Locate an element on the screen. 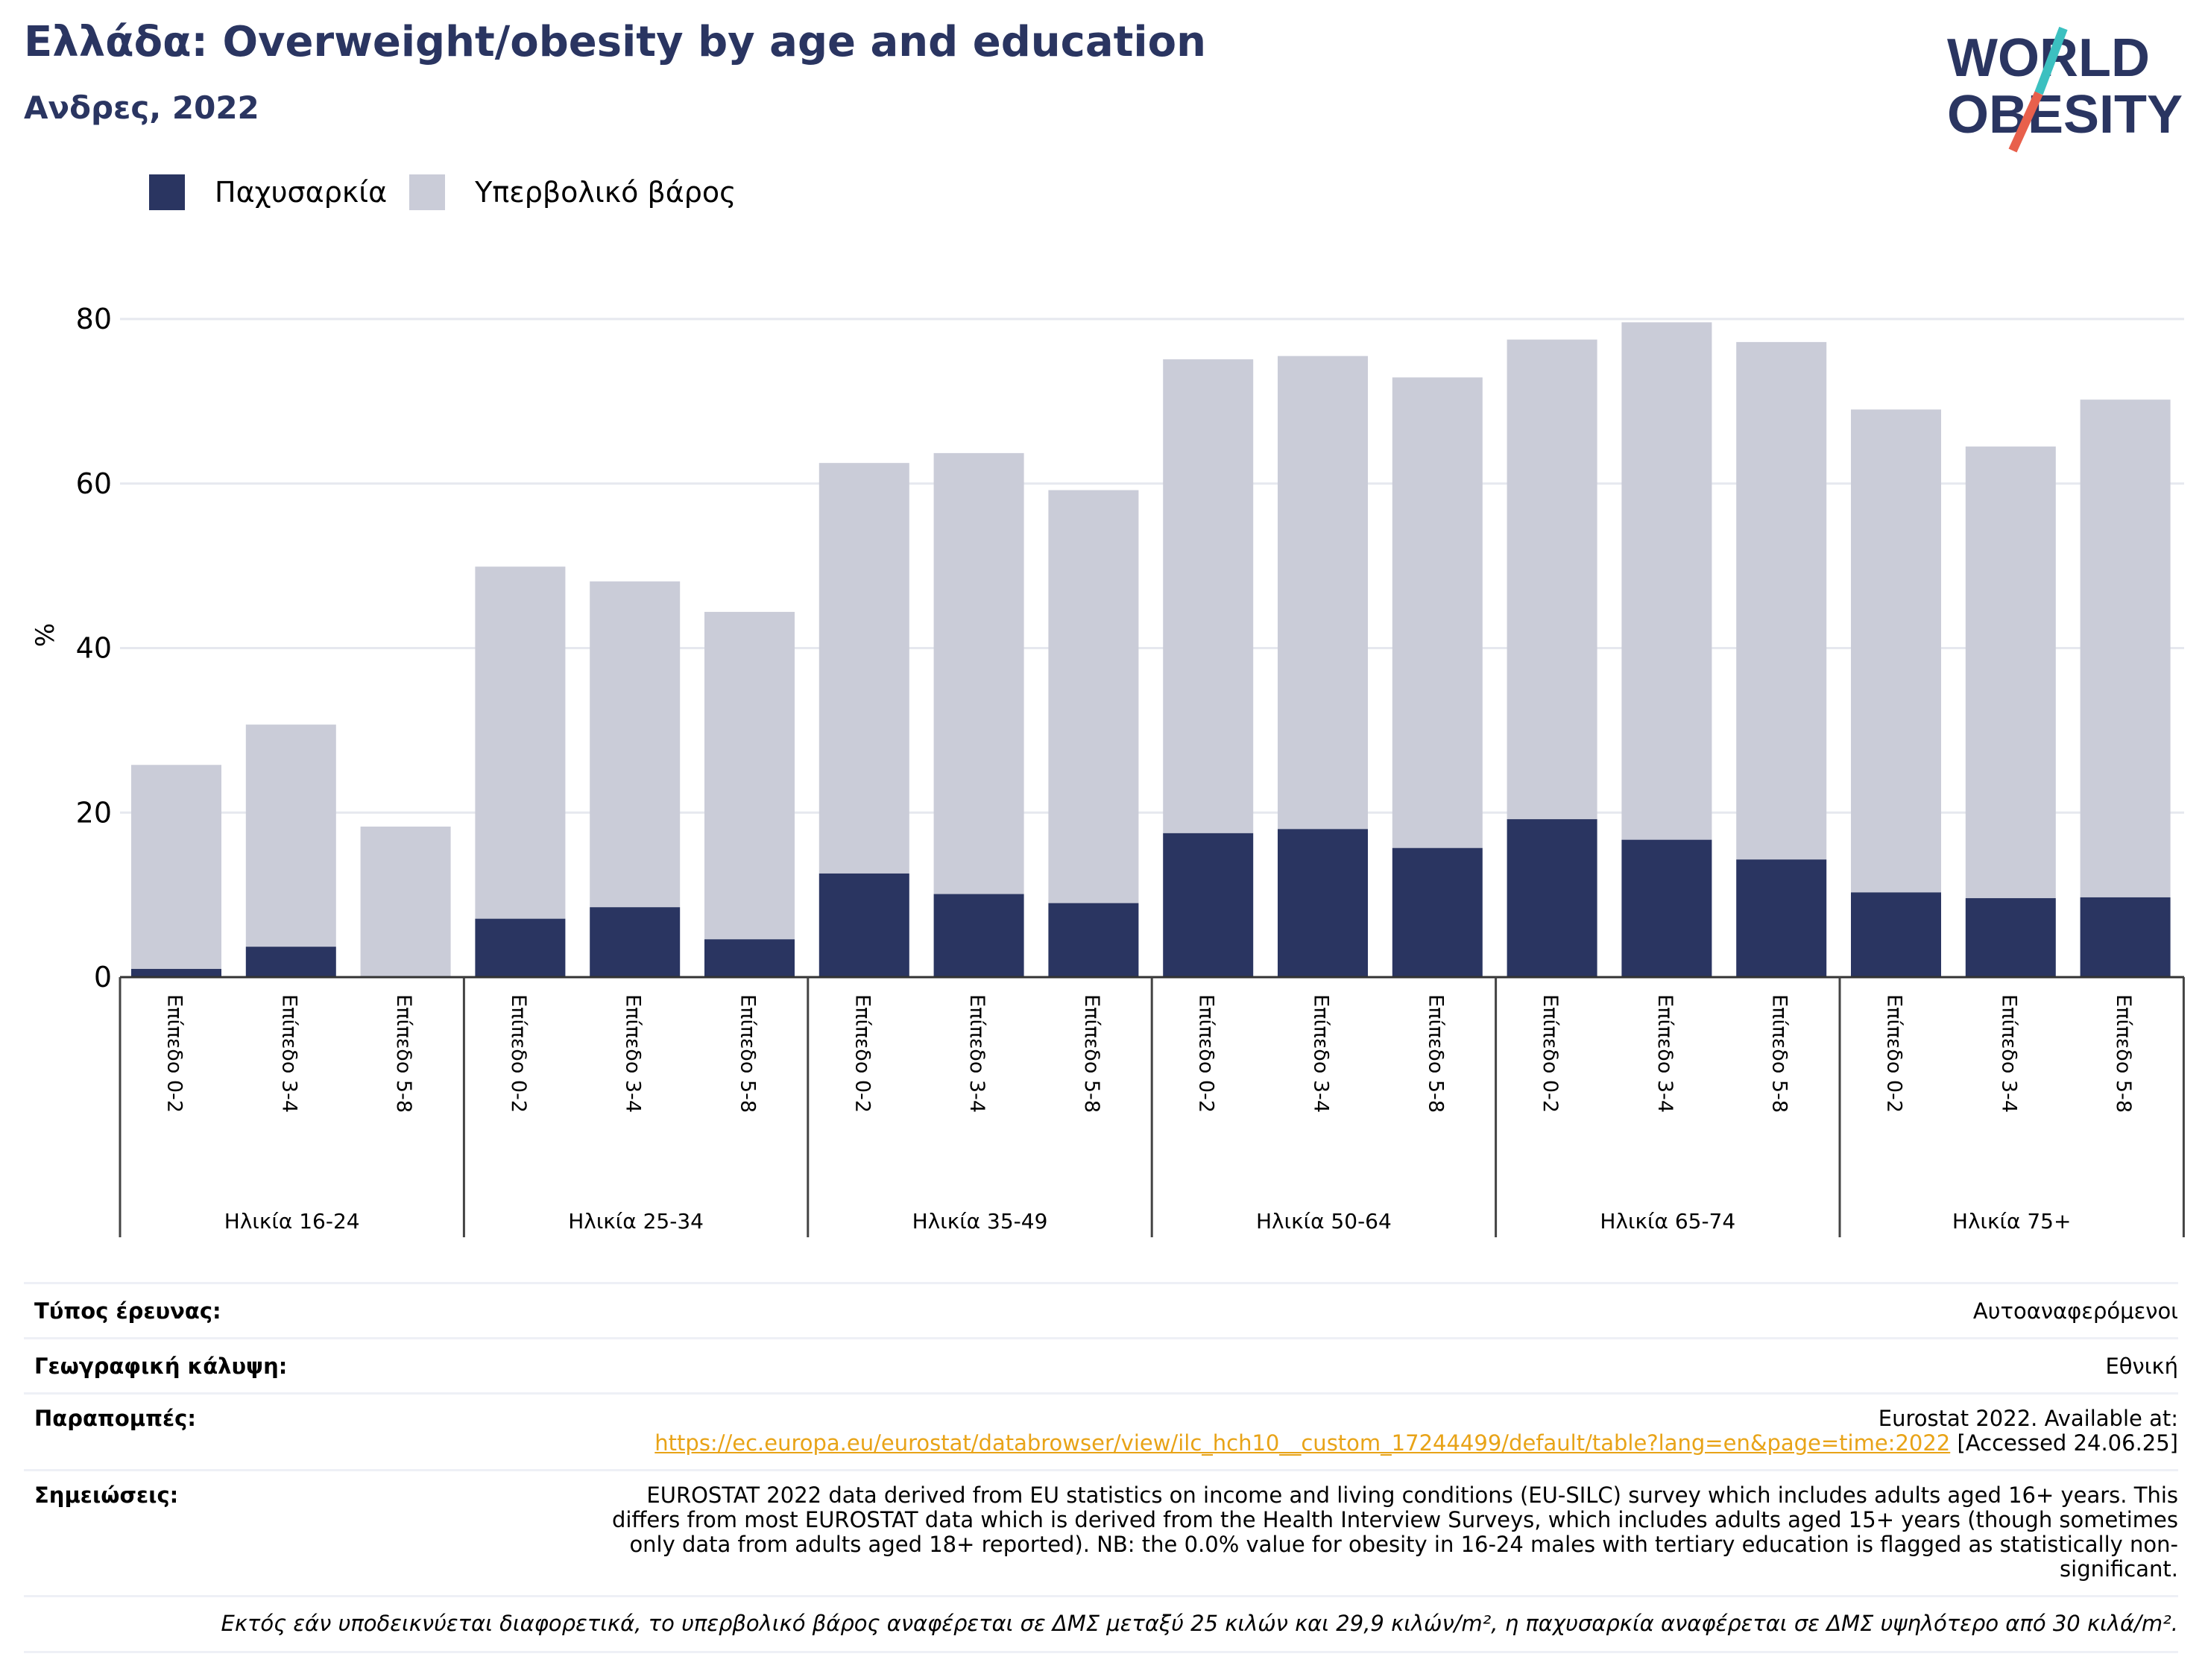 The image size is (2205, 1680). coverage-value: Εθνική is located at coordinates (2141, 1366).